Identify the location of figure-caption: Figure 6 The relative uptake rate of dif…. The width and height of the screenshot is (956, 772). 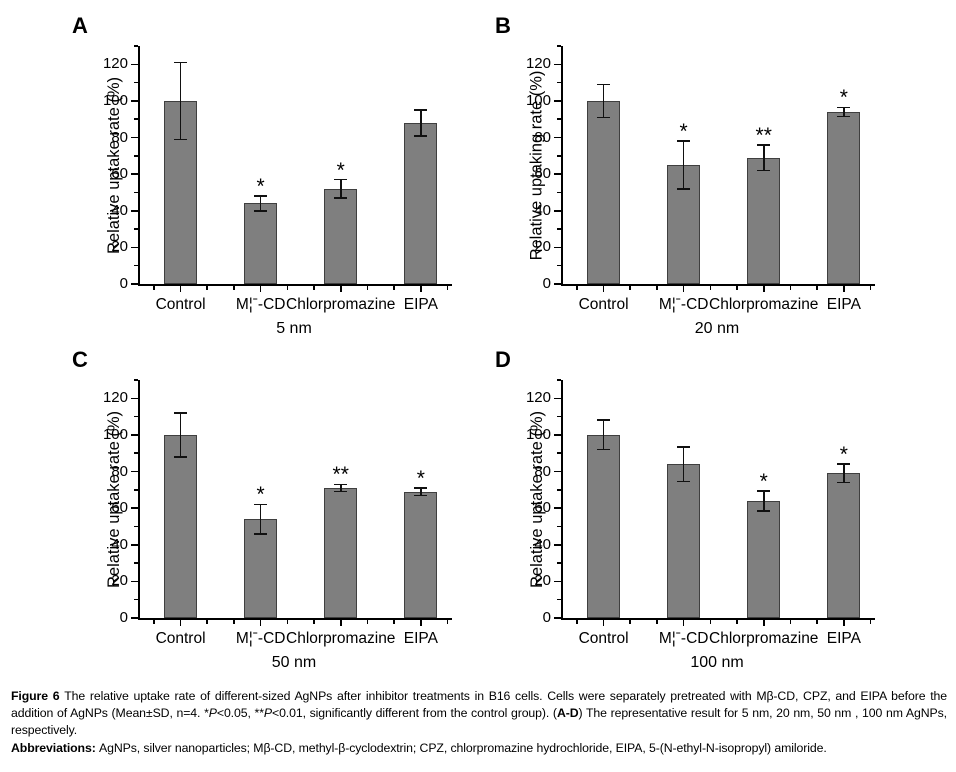
(479, 722).